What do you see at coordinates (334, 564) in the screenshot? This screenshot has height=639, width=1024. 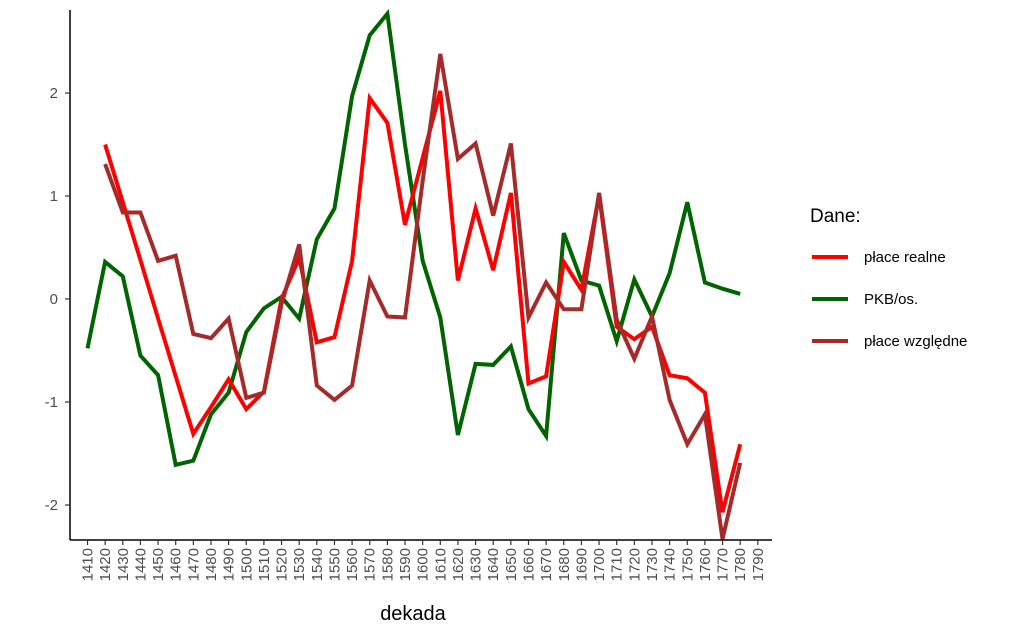 I see `x-tick-label: 1550` at bounding box center [334, 564].